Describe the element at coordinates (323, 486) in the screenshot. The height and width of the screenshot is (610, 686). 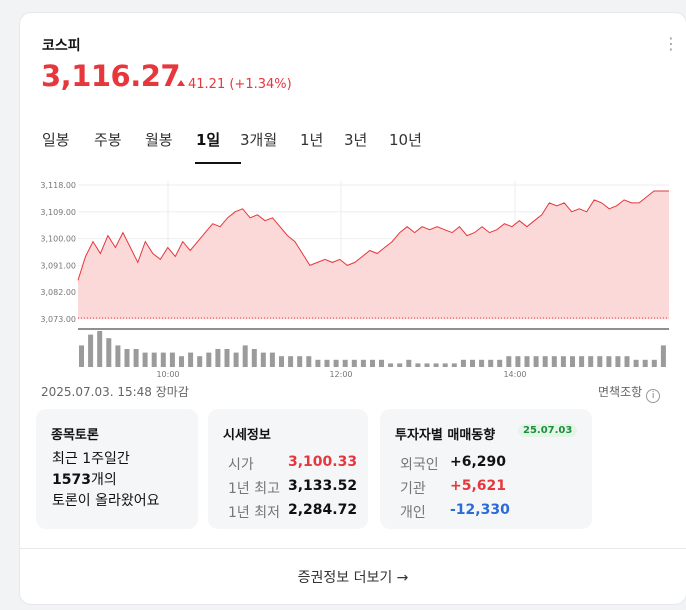
I see `quote-value: 3,133.52` at that location.